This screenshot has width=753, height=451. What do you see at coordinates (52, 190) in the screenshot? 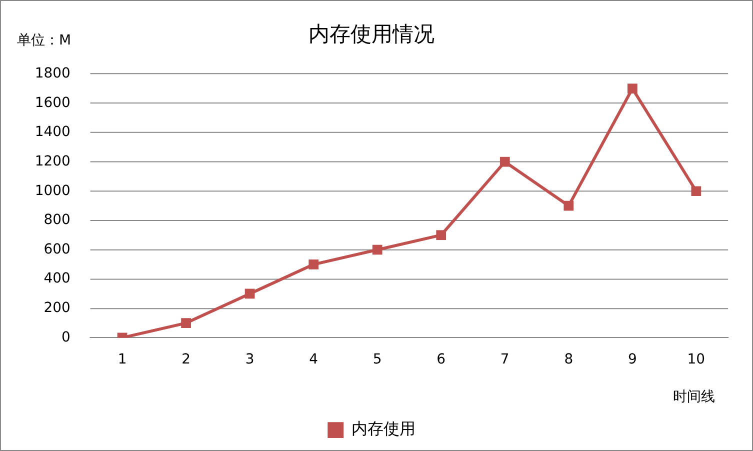
I see `y-tick-label: 1000` at bounding box center [52, 190].